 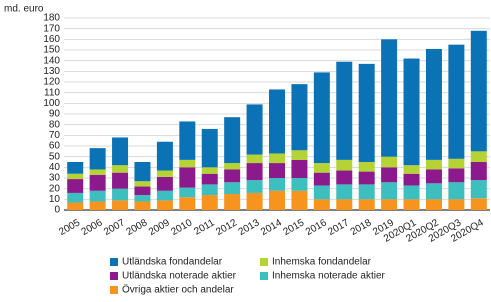 I want to click on x-tick-label: 2010, so click(x=181, y=227).